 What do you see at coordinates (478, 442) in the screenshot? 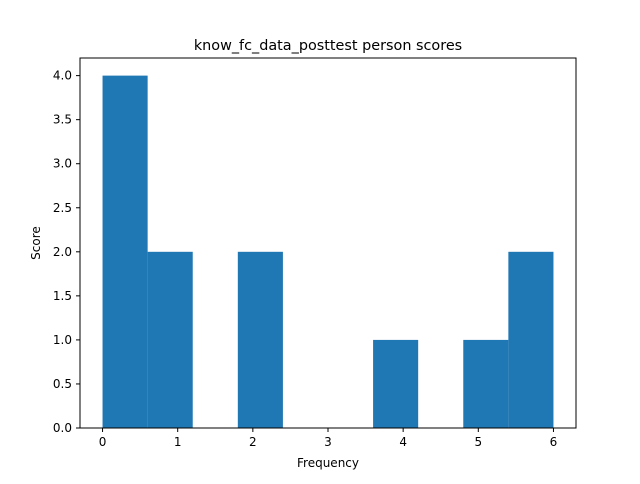
I see `x-tick-label: 5` at bounding box center [478, 442].